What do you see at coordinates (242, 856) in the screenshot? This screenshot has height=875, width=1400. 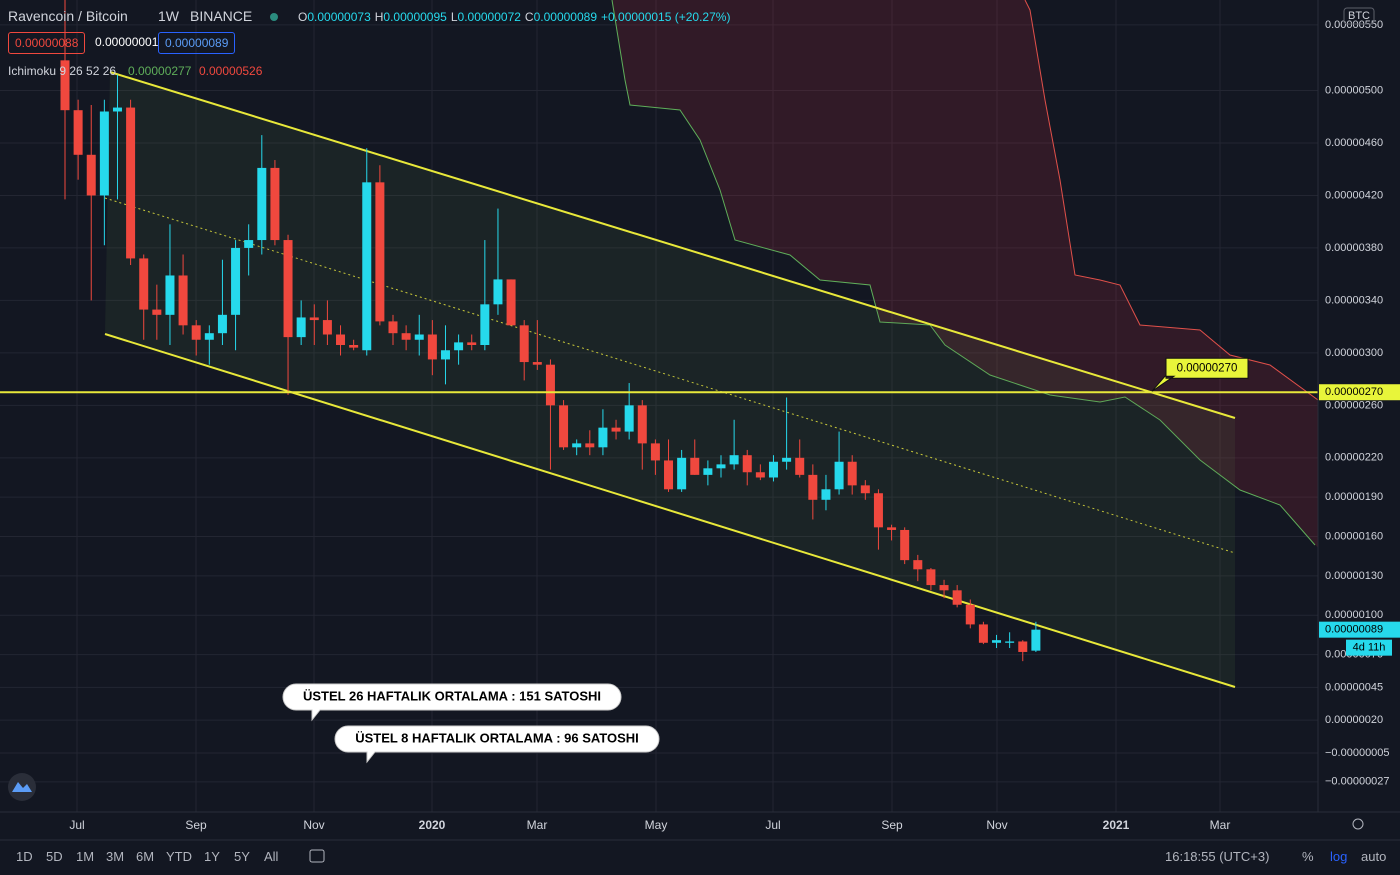 I see `range-button: 5Y` at bounding box center [242, 856].